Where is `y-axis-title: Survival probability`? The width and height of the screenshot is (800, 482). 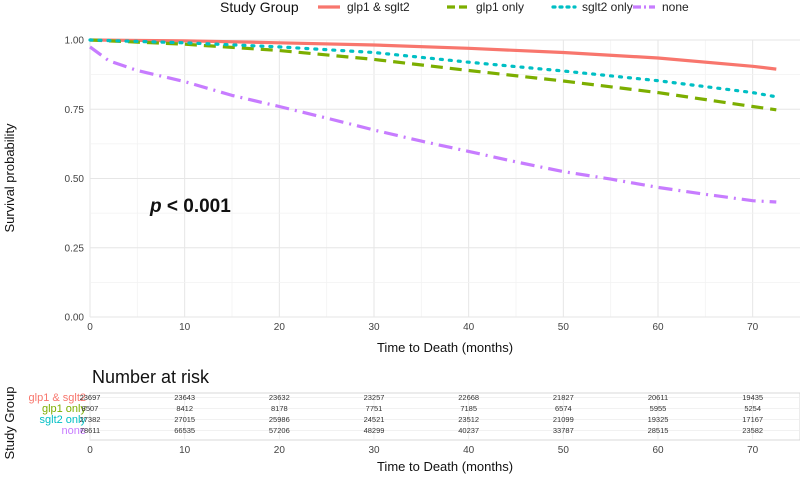
y-axis-title: Survival probability is located at coordinates (9, 178).